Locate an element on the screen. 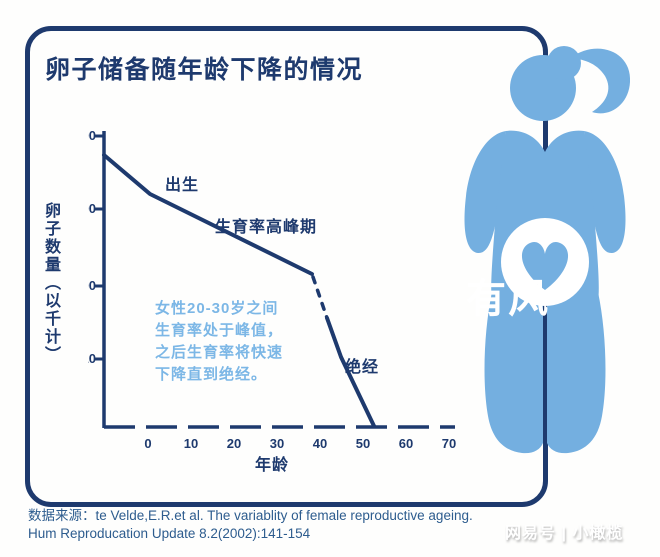 This screenshot has width=660, height=557. annotation-line-1: 女性20-30岁之间 is located at coordinates (216, 308).